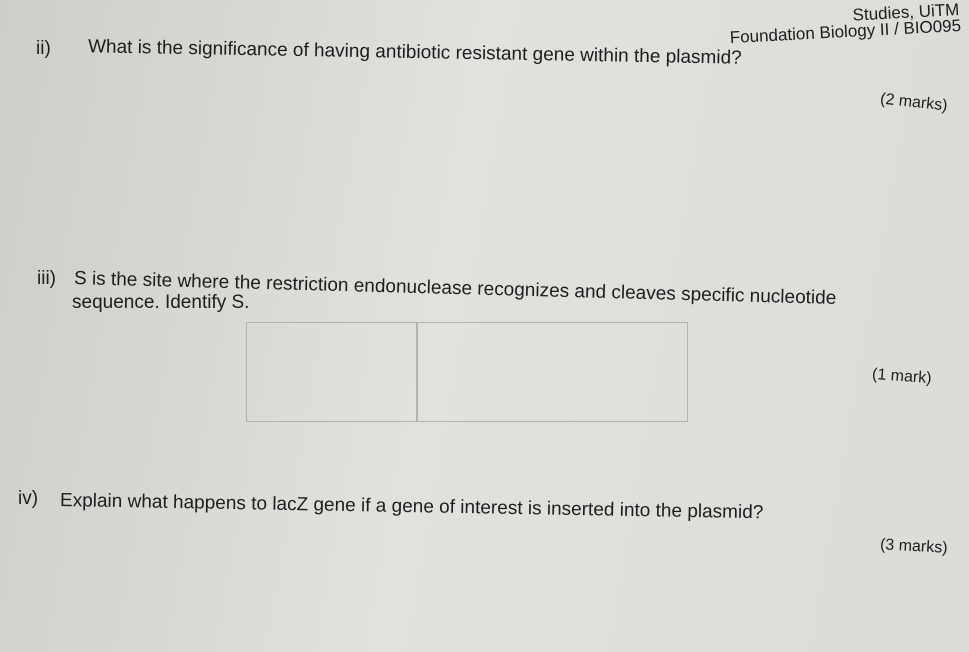 The image size is (969, 652). Describe the element at coordinates (417, 372) in the screenshot. I see `faint-line` at that location.